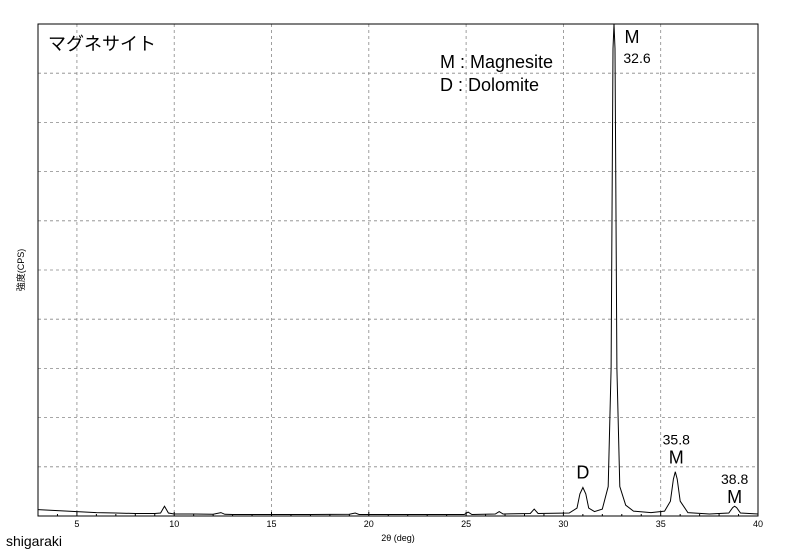 This screenshot has height=556, width=794. I want to click on x-tick-label-25: 25, so click(466, 524).